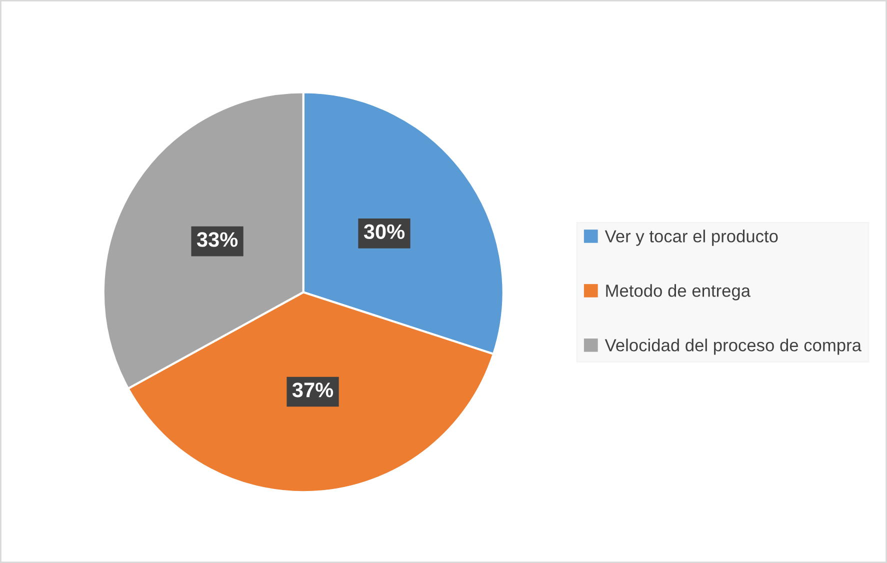 The image size is (887, 563). I want to click on legend-label: Ver y tocar el producto, so click(691, 238).